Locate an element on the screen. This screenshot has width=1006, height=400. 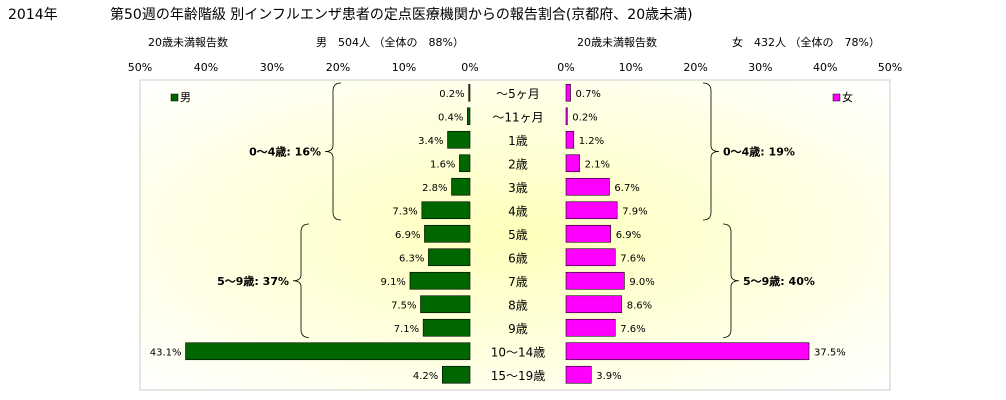
legend-left-swatch is located at coordinates (174, 97).